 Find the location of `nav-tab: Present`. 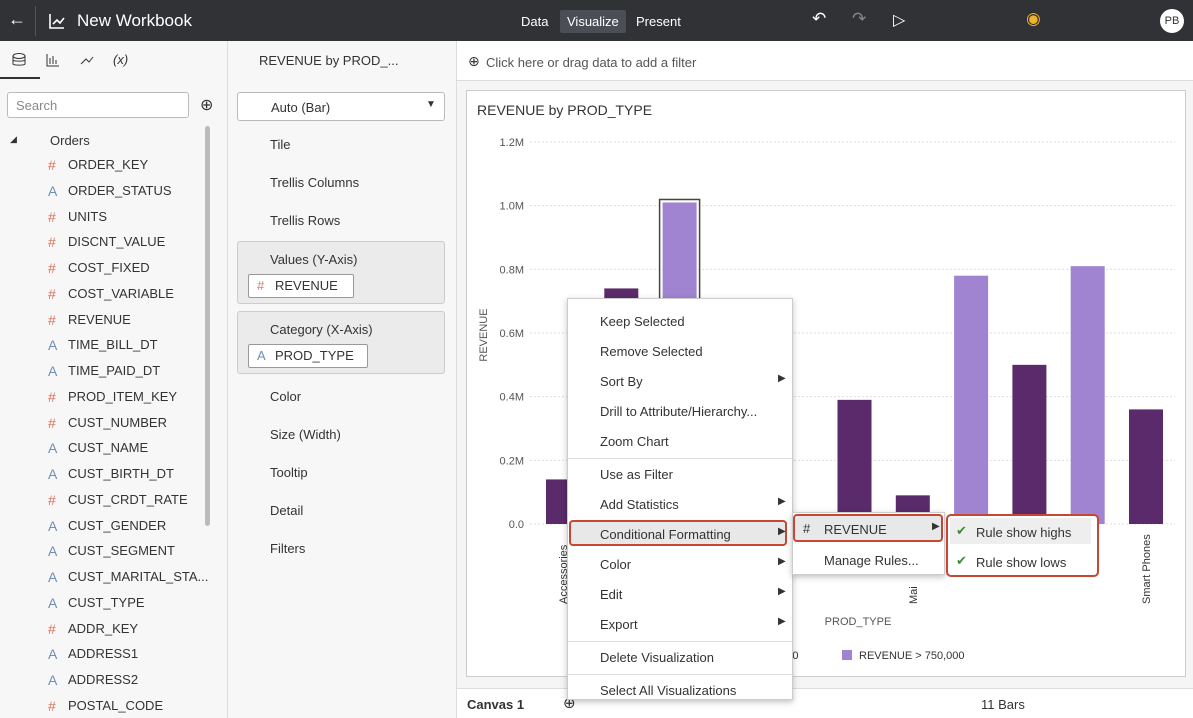

nav-tab: Present is located at coordinates (658, 21).